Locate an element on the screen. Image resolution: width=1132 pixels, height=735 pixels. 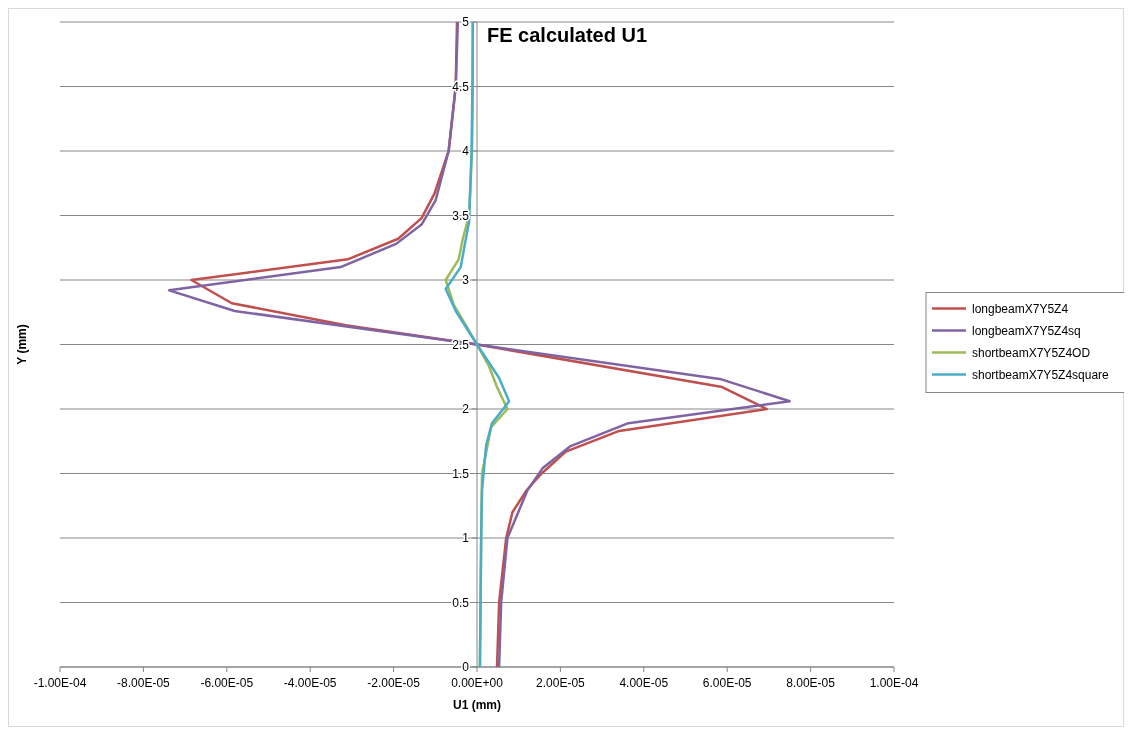
x-tick-label: 4.00E-05 is located at coordinates (644, 683).